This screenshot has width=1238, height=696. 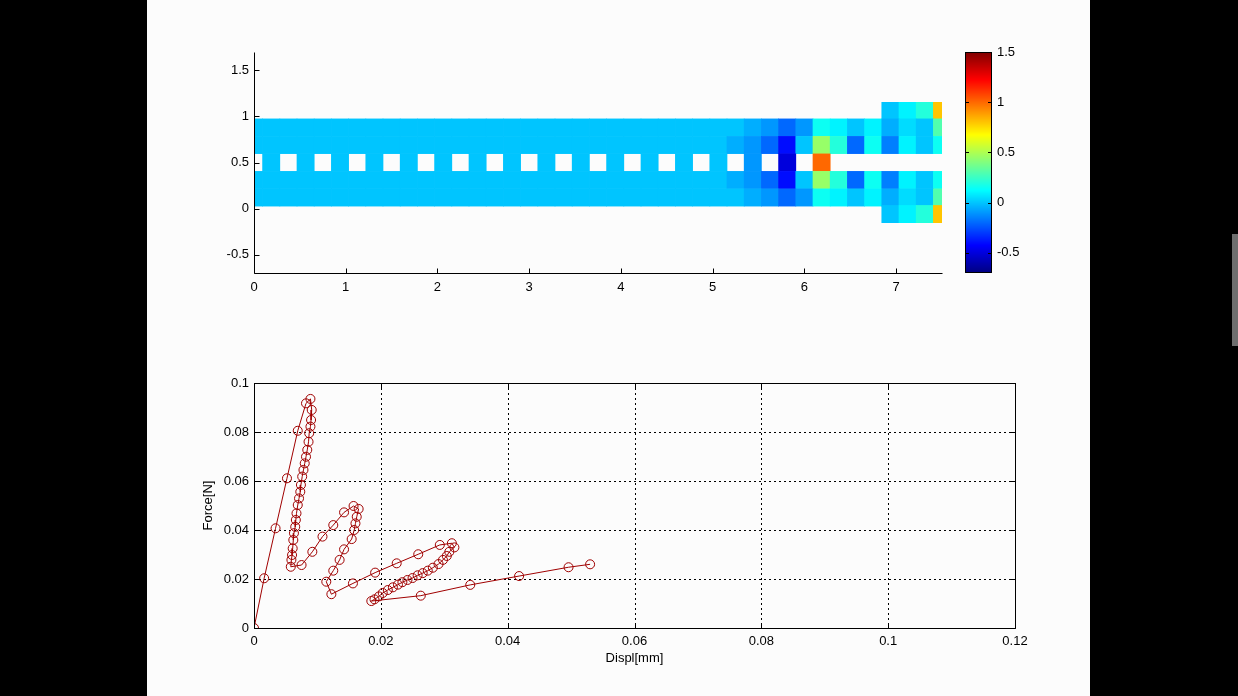 What do you see at coordinates (634, 657) in the screenshot?
I see `x-axis-title: Displ[mm]` at bounding box center [634, 657].